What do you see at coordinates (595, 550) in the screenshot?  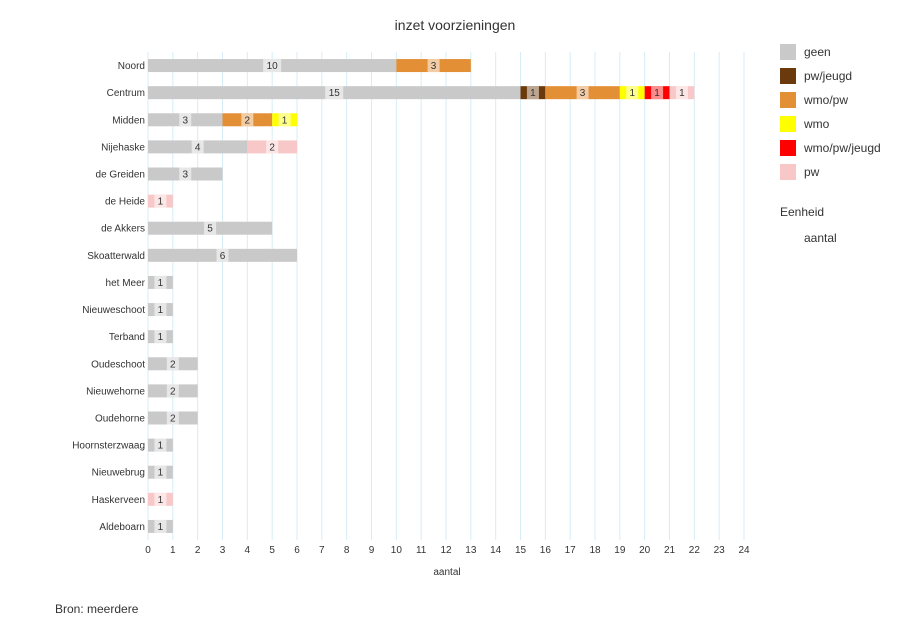 I see `x-tick-label: 18` at bounding box center [595, 550].